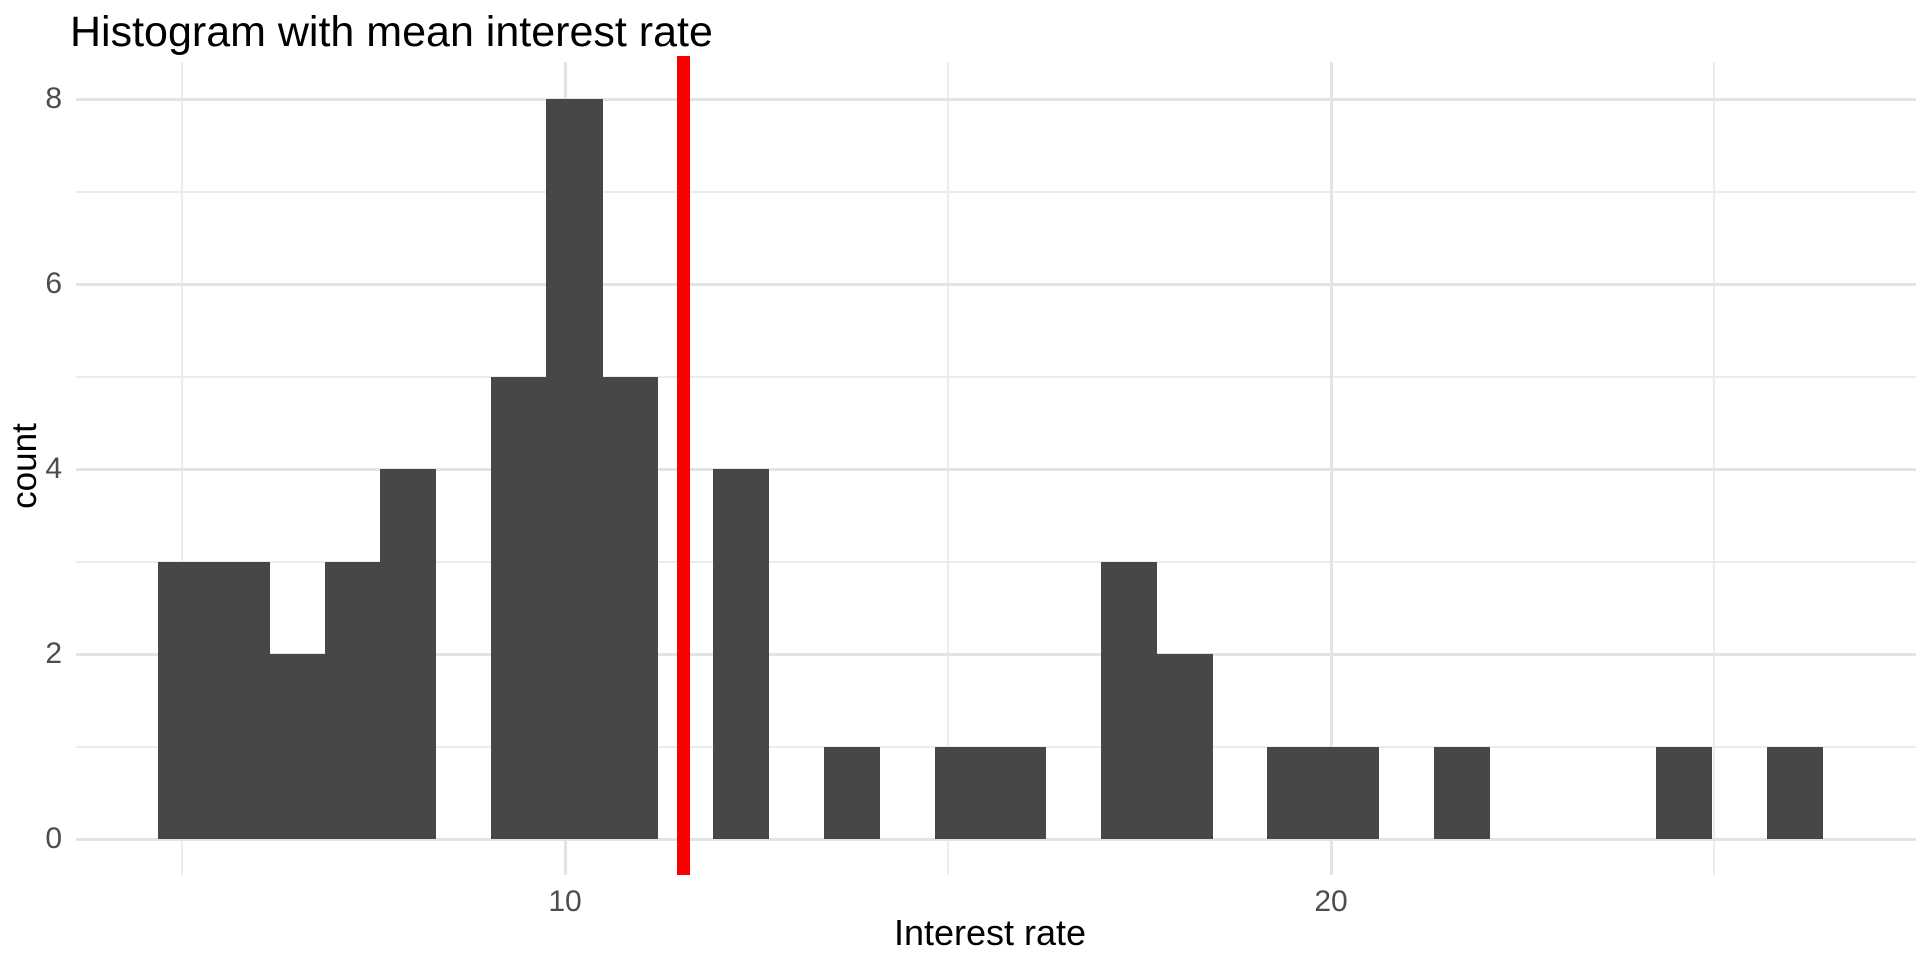 This screenshot has height=960, width=1920. What do you see at coordinates (565, 901) in the screenshot?
I see `x-tick-label: 10` at bounding box center [565, 901].